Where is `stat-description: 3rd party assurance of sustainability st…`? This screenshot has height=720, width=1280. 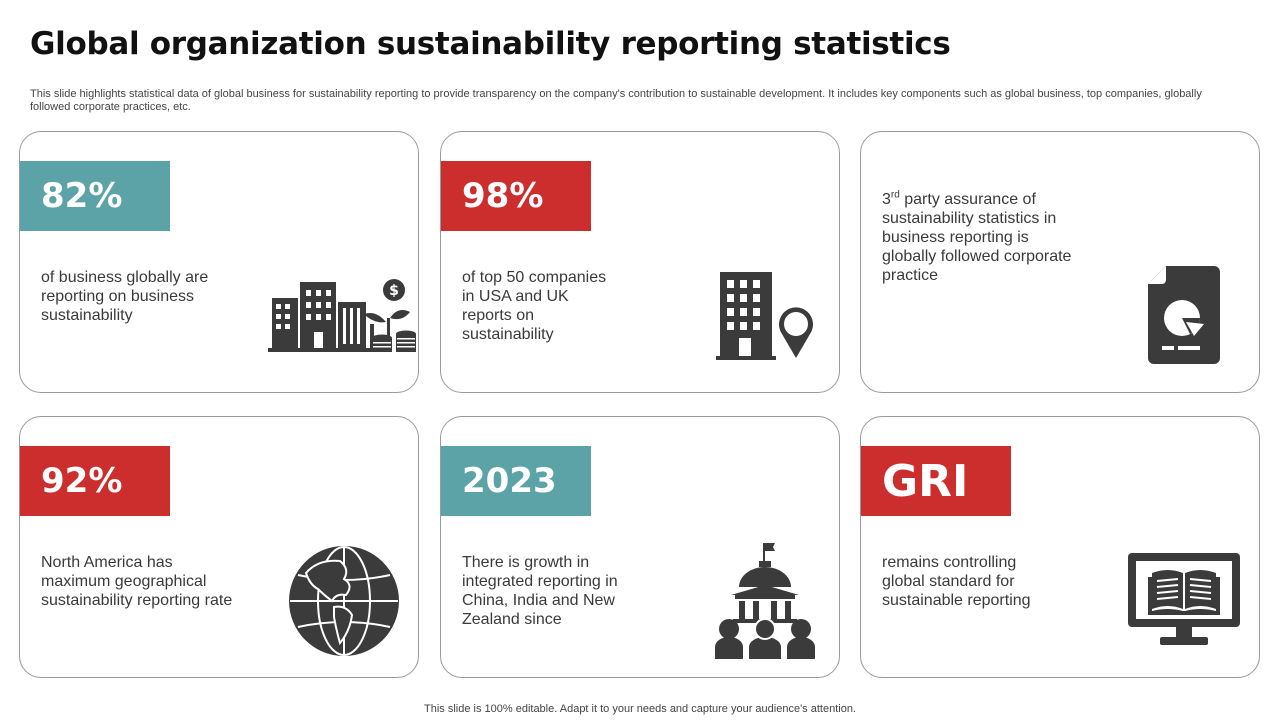 stat-description: 3rd party assurance of sustainability st… is located at coordinates (977, 236).